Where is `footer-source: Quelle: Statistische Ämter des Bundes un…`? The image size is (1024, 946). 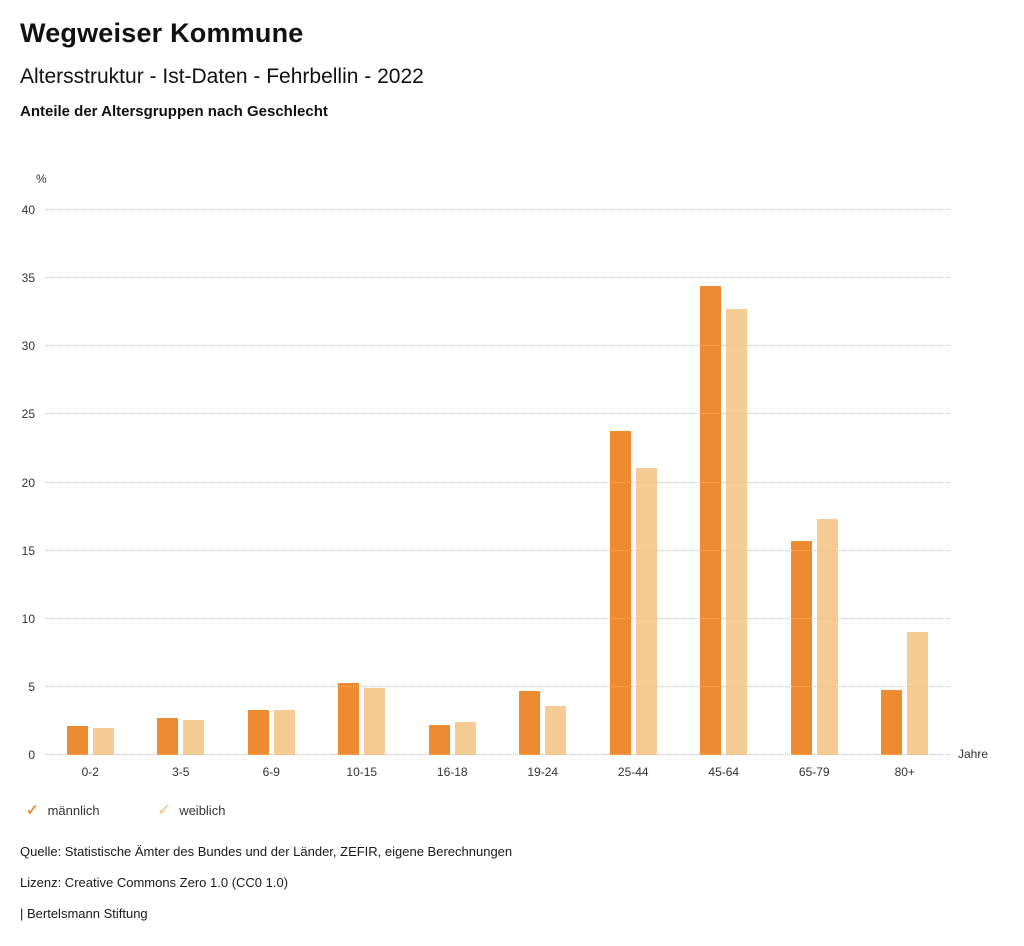 footer-source: Quelle: Statistische Ämter des Bundes un… is located at coordinates (266, 851).